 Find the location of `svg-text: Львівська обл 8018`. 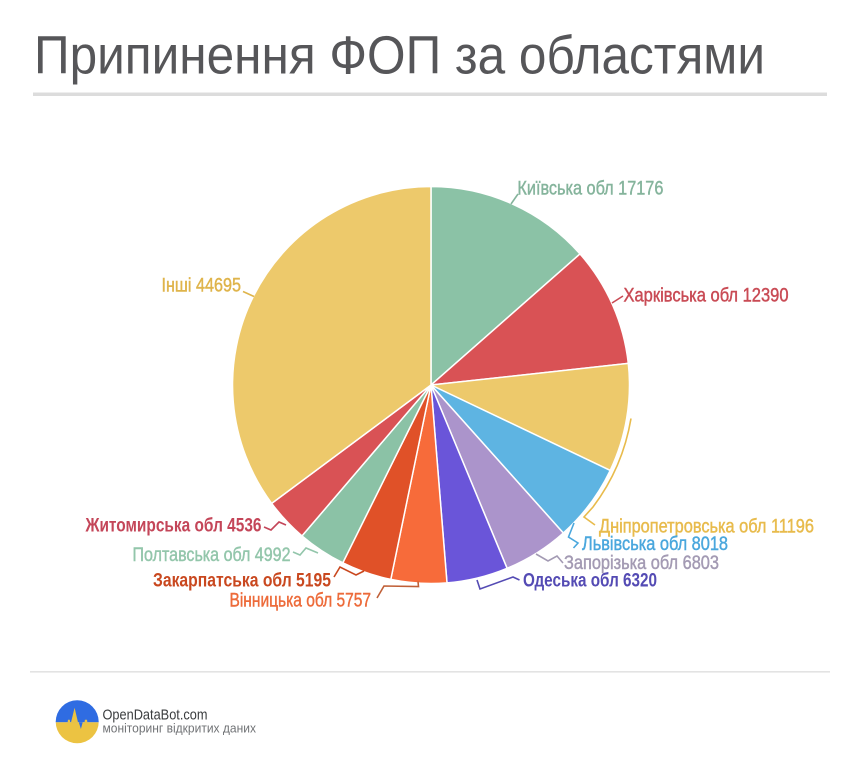

svg-text: Львівська обл 8018 is located at coordinates (655, 544).